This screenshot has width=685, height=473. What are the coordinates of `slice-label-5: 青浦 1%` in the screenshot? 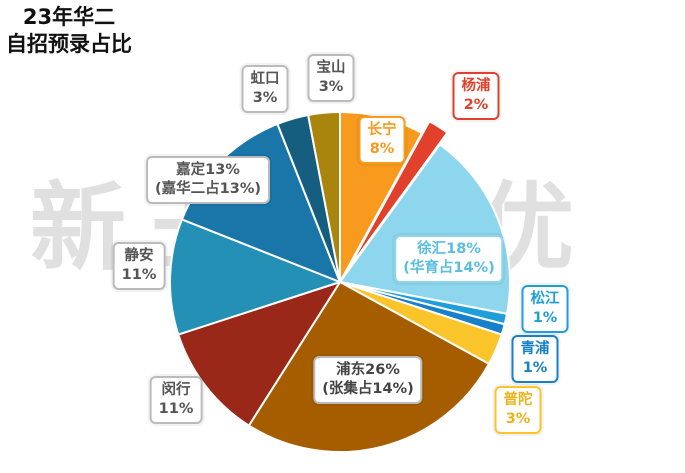 It's located at (535, 359).